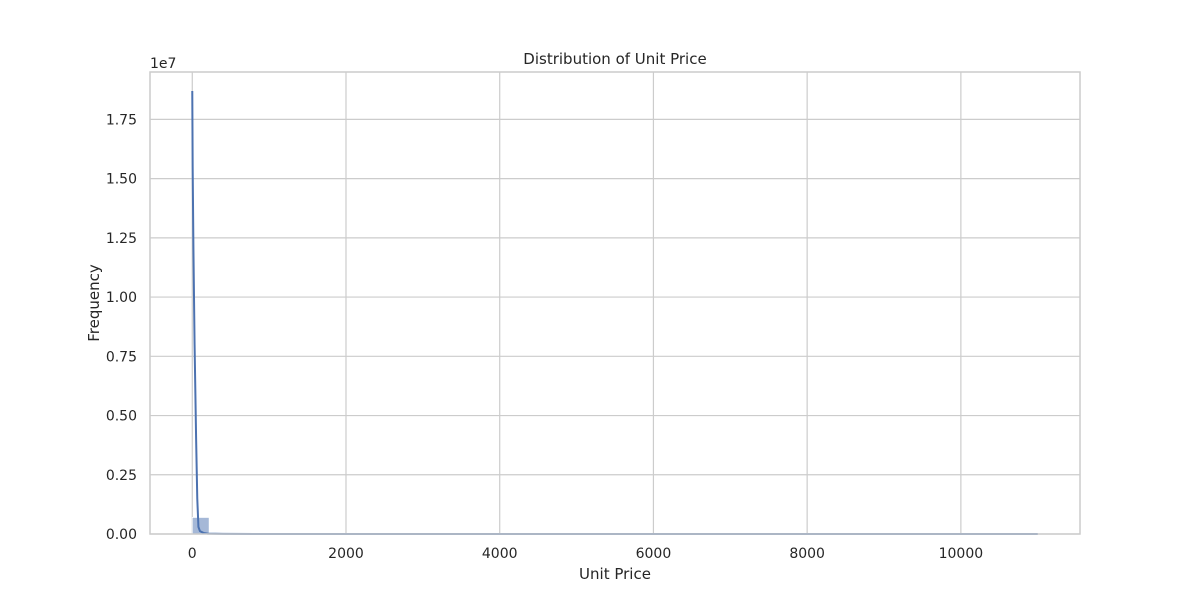 This screenshot has height=600, width=1200. What do you see at coordinates (192, 554) in the screenshot?
I see `x-tick-label: 0` at bounding box center [192, 554].